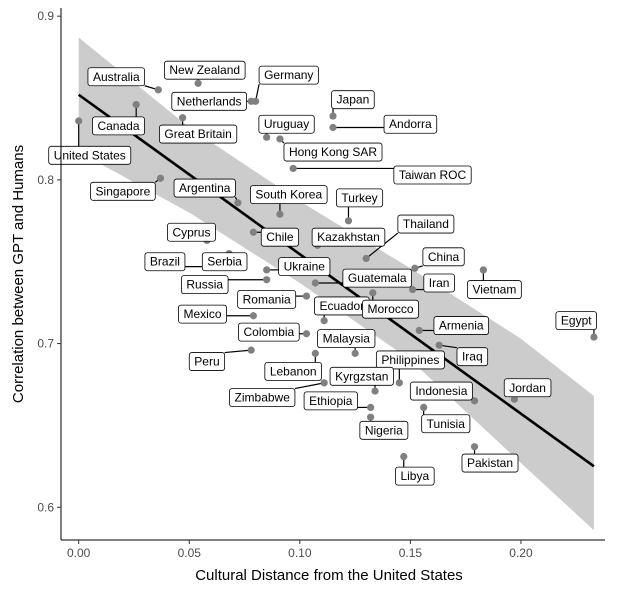 Image resolution: width=627 pixels, height=591 pixels. Describe the element at coordinates (432, 175) in the screenshot. I see `point-label: Taiwan ROC` at that location.